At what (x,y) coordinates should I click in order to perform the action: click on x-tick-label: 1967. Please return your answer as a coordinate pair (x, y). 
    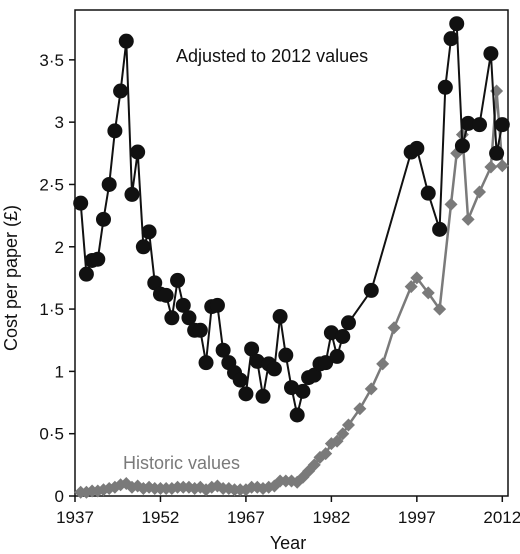
    Looking at the image, I should click on (246, 517).